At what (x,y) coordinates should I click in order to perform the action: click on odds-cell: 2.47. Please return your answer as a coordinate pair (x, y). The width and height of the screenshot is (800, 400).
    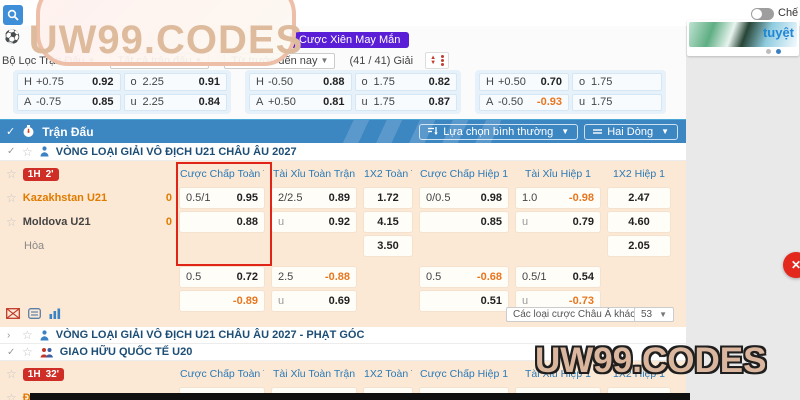
    Looking at the image, I should click on (639, 197).